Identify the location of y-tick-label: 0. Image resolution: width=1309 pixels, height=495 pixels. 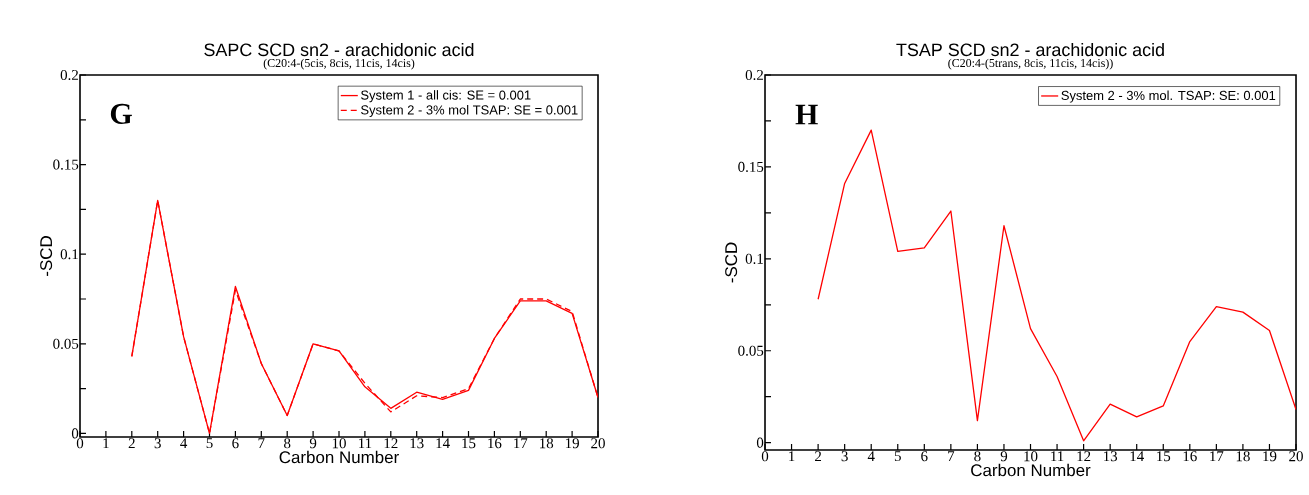
(75, 433).